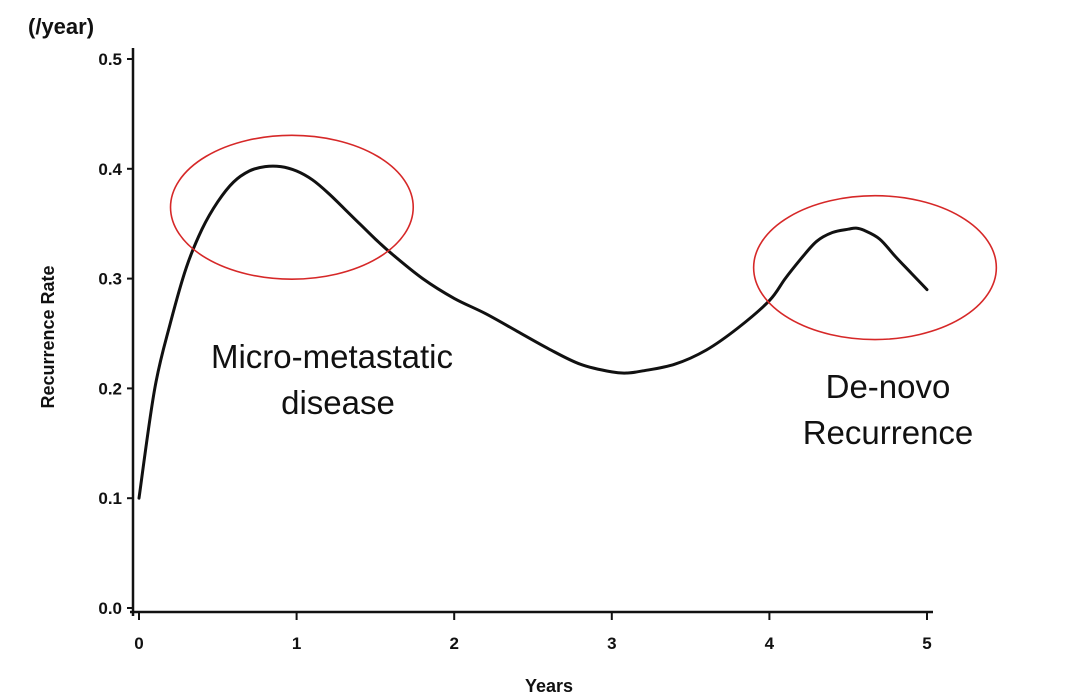  What do you see at coordinates (332, 356) in the screenshot?
I see `micro-metastatic-label-line1: Micro-metastatic` at bounding box center [332, 356].